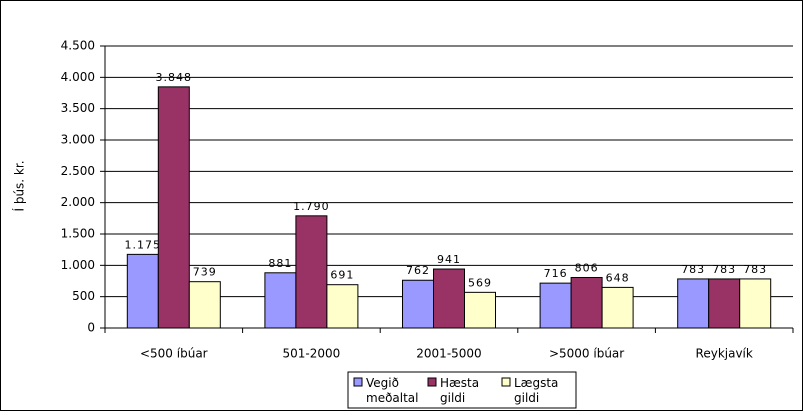 Image resolution: width=803 pixels, height=415 pixels. What do you see at coordinates (536, 390) in the screenshot?
I see `legend-label: Lægsta gildi` at bounding box center [536, 390].